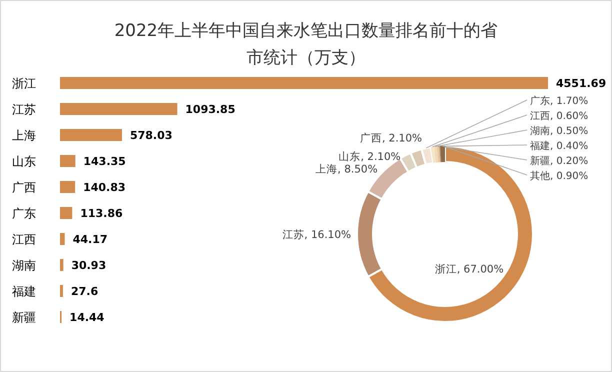  What do you see at coordinates (24, 291) in the screenshot?
I see `y-tick-label: 福建` at bounding box center [24, 291].